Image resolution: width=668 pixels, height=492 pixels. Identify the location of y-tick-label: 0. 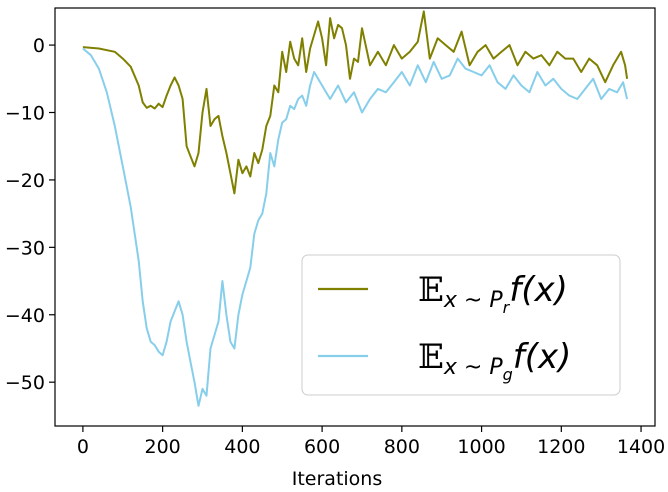
(39, 46).